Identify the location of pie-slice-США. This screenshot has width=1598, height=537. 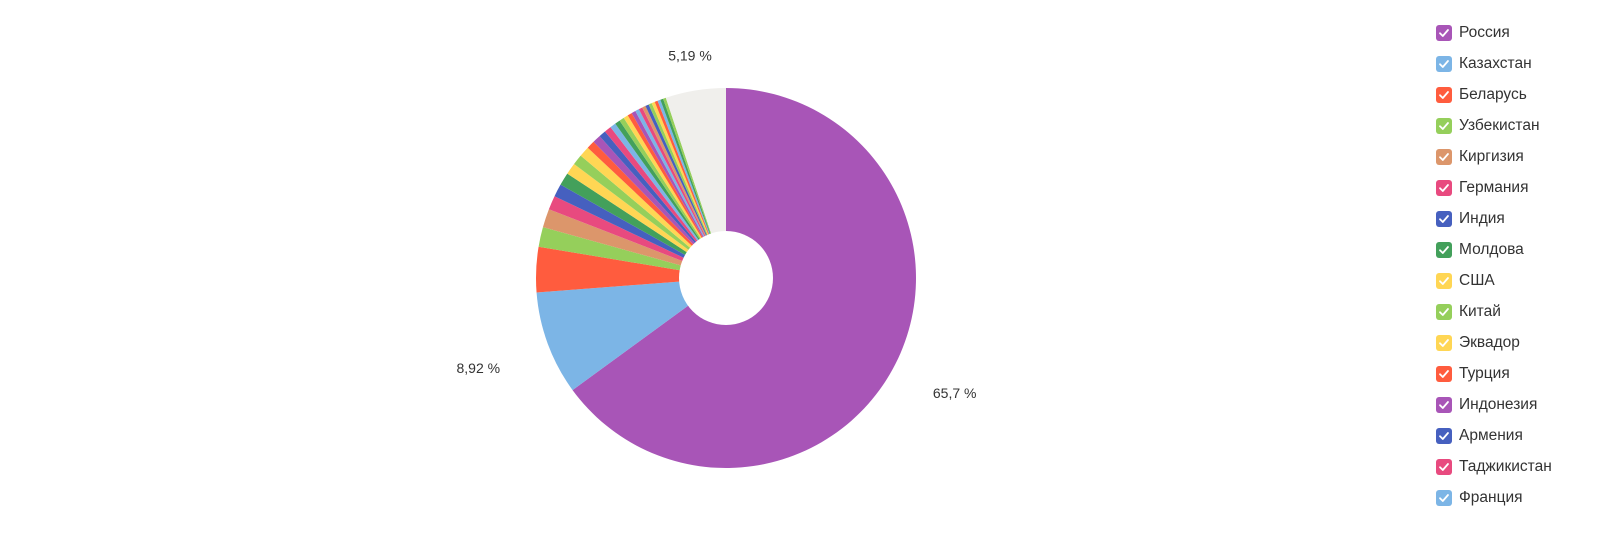
(646, 220).